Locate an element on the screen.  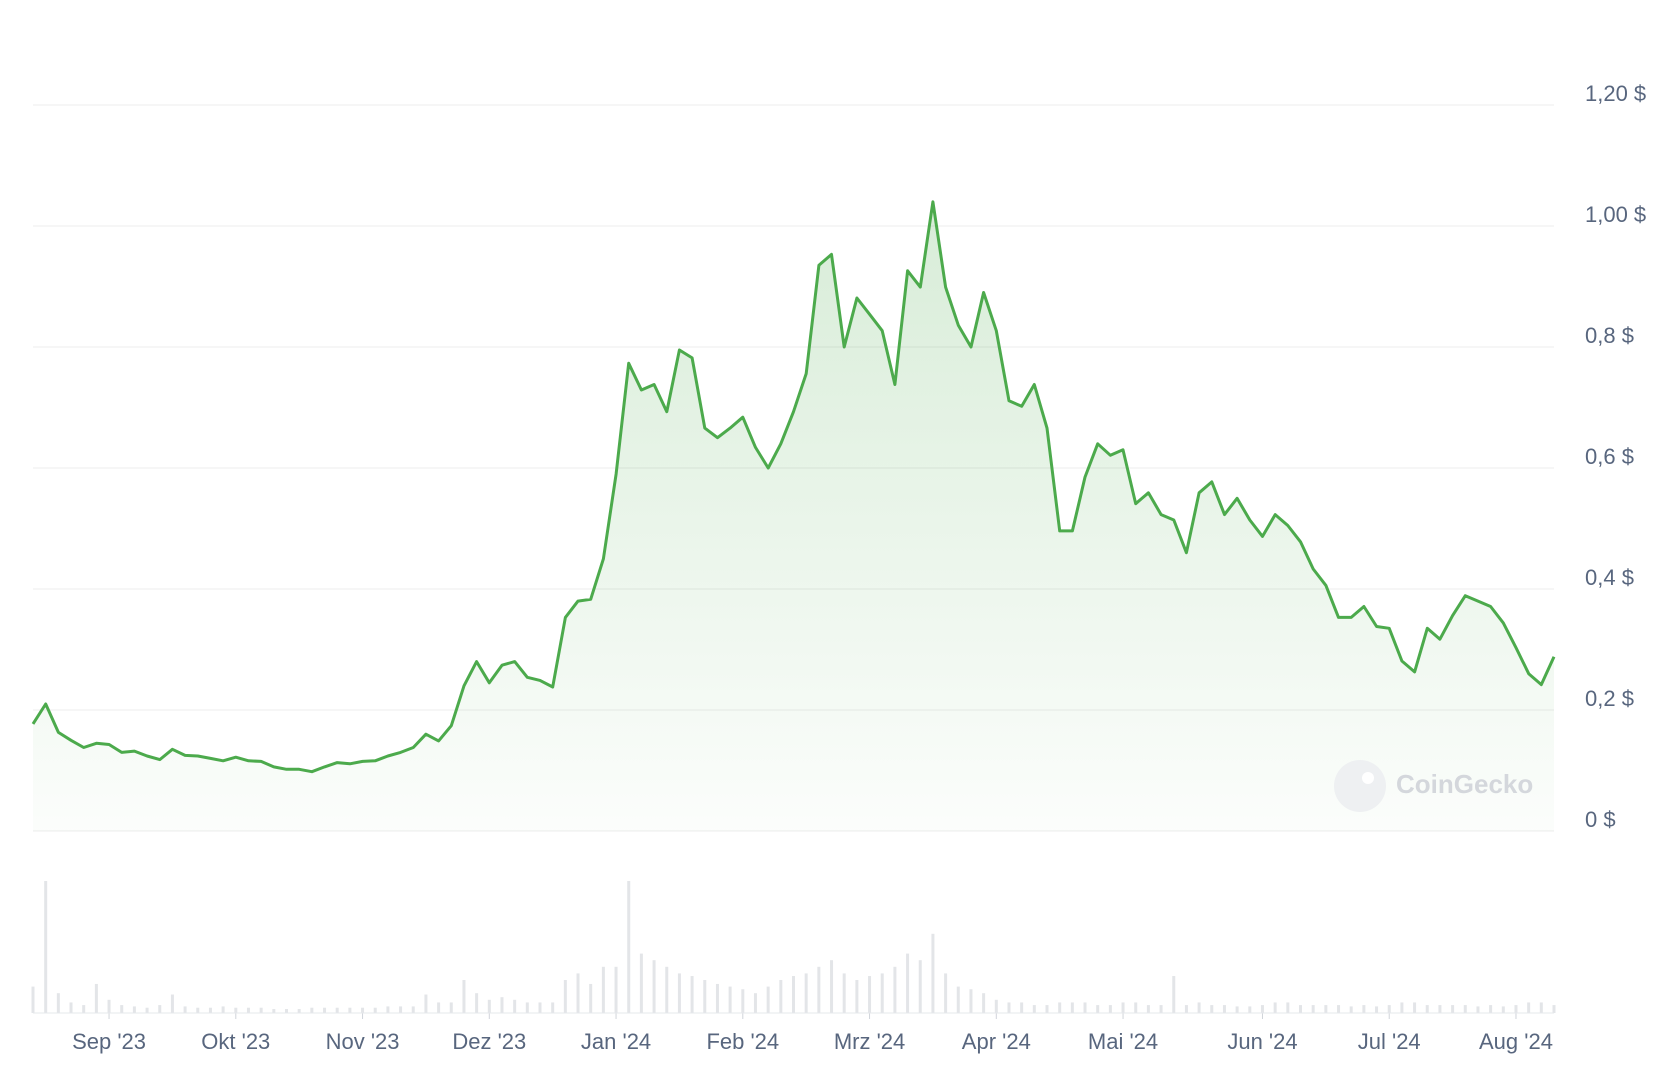
x-tick-label: Dez '23 is located at coordinates (489, 1041).